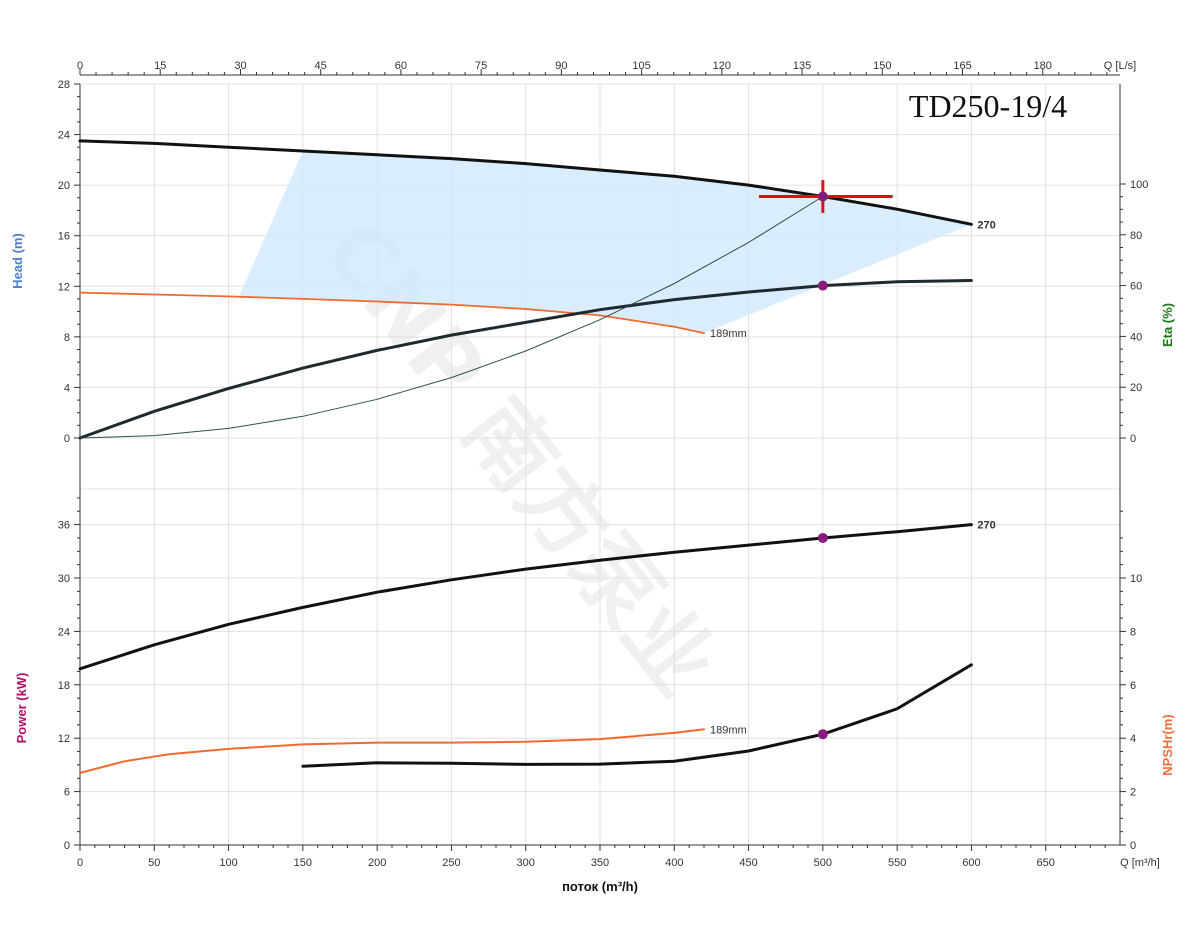  I want to click on eta-tick-label: 100, so click(1139, 185).